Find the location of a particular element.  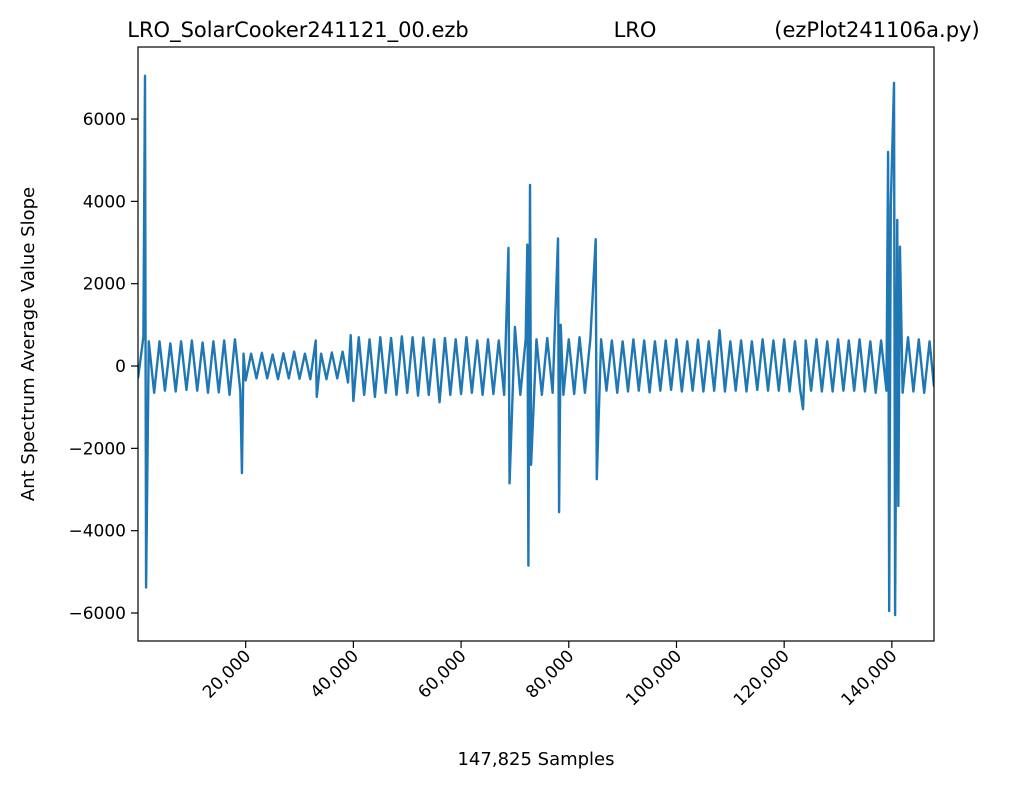

x-tick-label: 60,000 is located at coordinates (442, 674).